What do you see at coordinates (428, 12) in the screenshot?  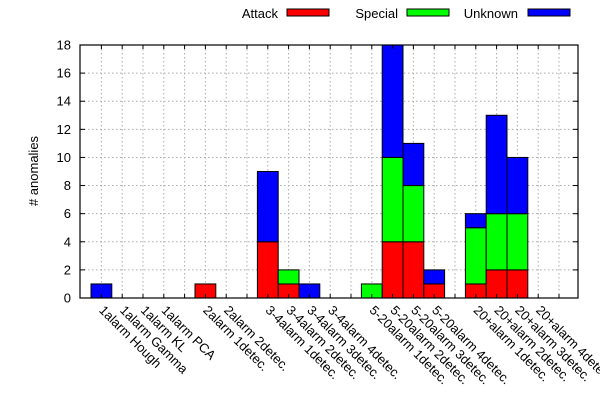 I see `legend-swatch-special` at bounding box center [428, 12].